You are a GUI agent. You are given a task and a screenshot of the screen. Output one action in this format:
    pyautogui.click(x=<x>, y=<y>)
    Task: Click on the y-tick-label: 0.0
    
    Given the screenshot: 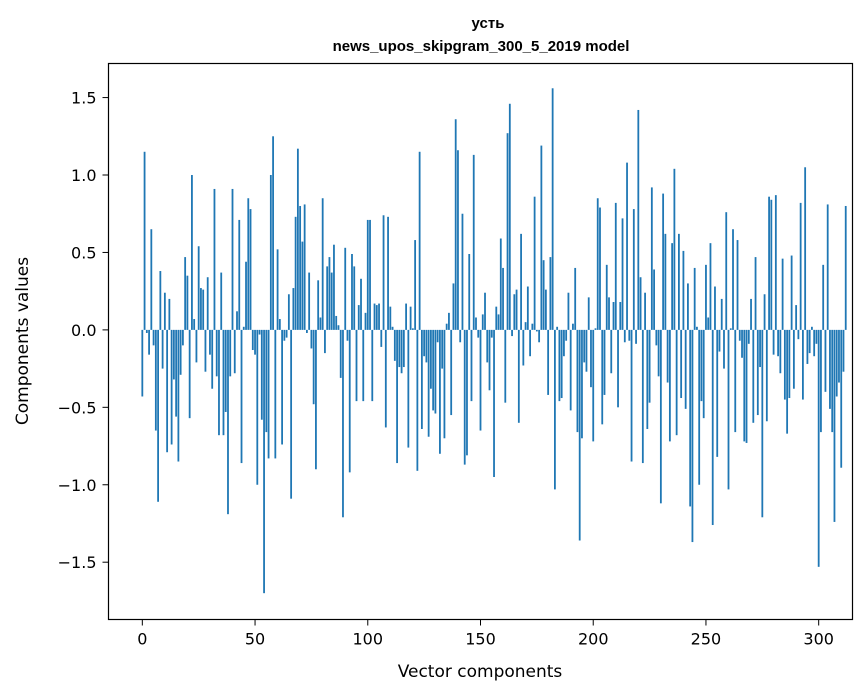 What is the action you would take?
    pyautogui.click(x=83, y=330)
    